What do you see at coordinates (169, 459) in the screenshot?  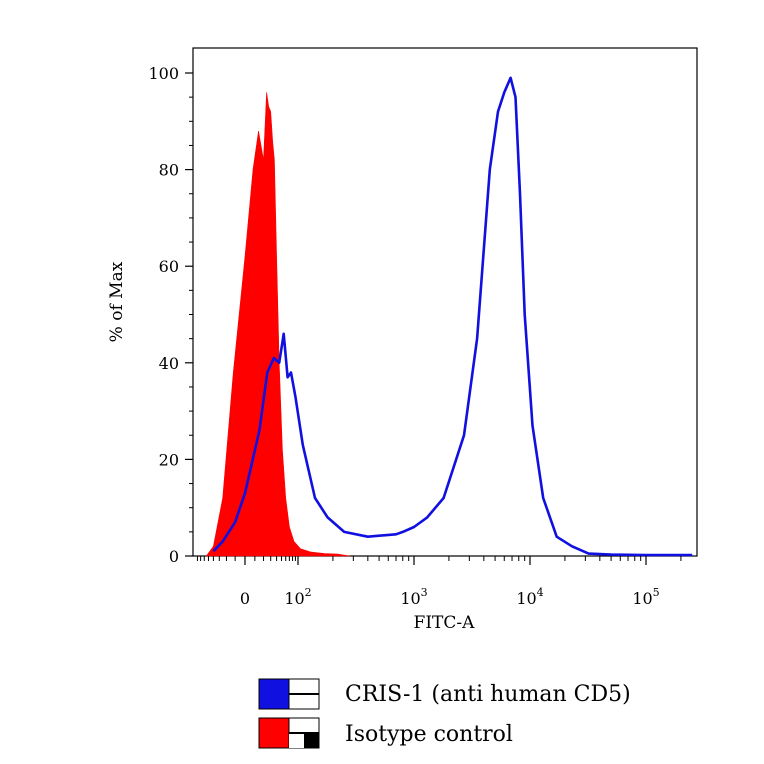 I see `y-tick-label-20: 20` at bounding box center [169, 459].